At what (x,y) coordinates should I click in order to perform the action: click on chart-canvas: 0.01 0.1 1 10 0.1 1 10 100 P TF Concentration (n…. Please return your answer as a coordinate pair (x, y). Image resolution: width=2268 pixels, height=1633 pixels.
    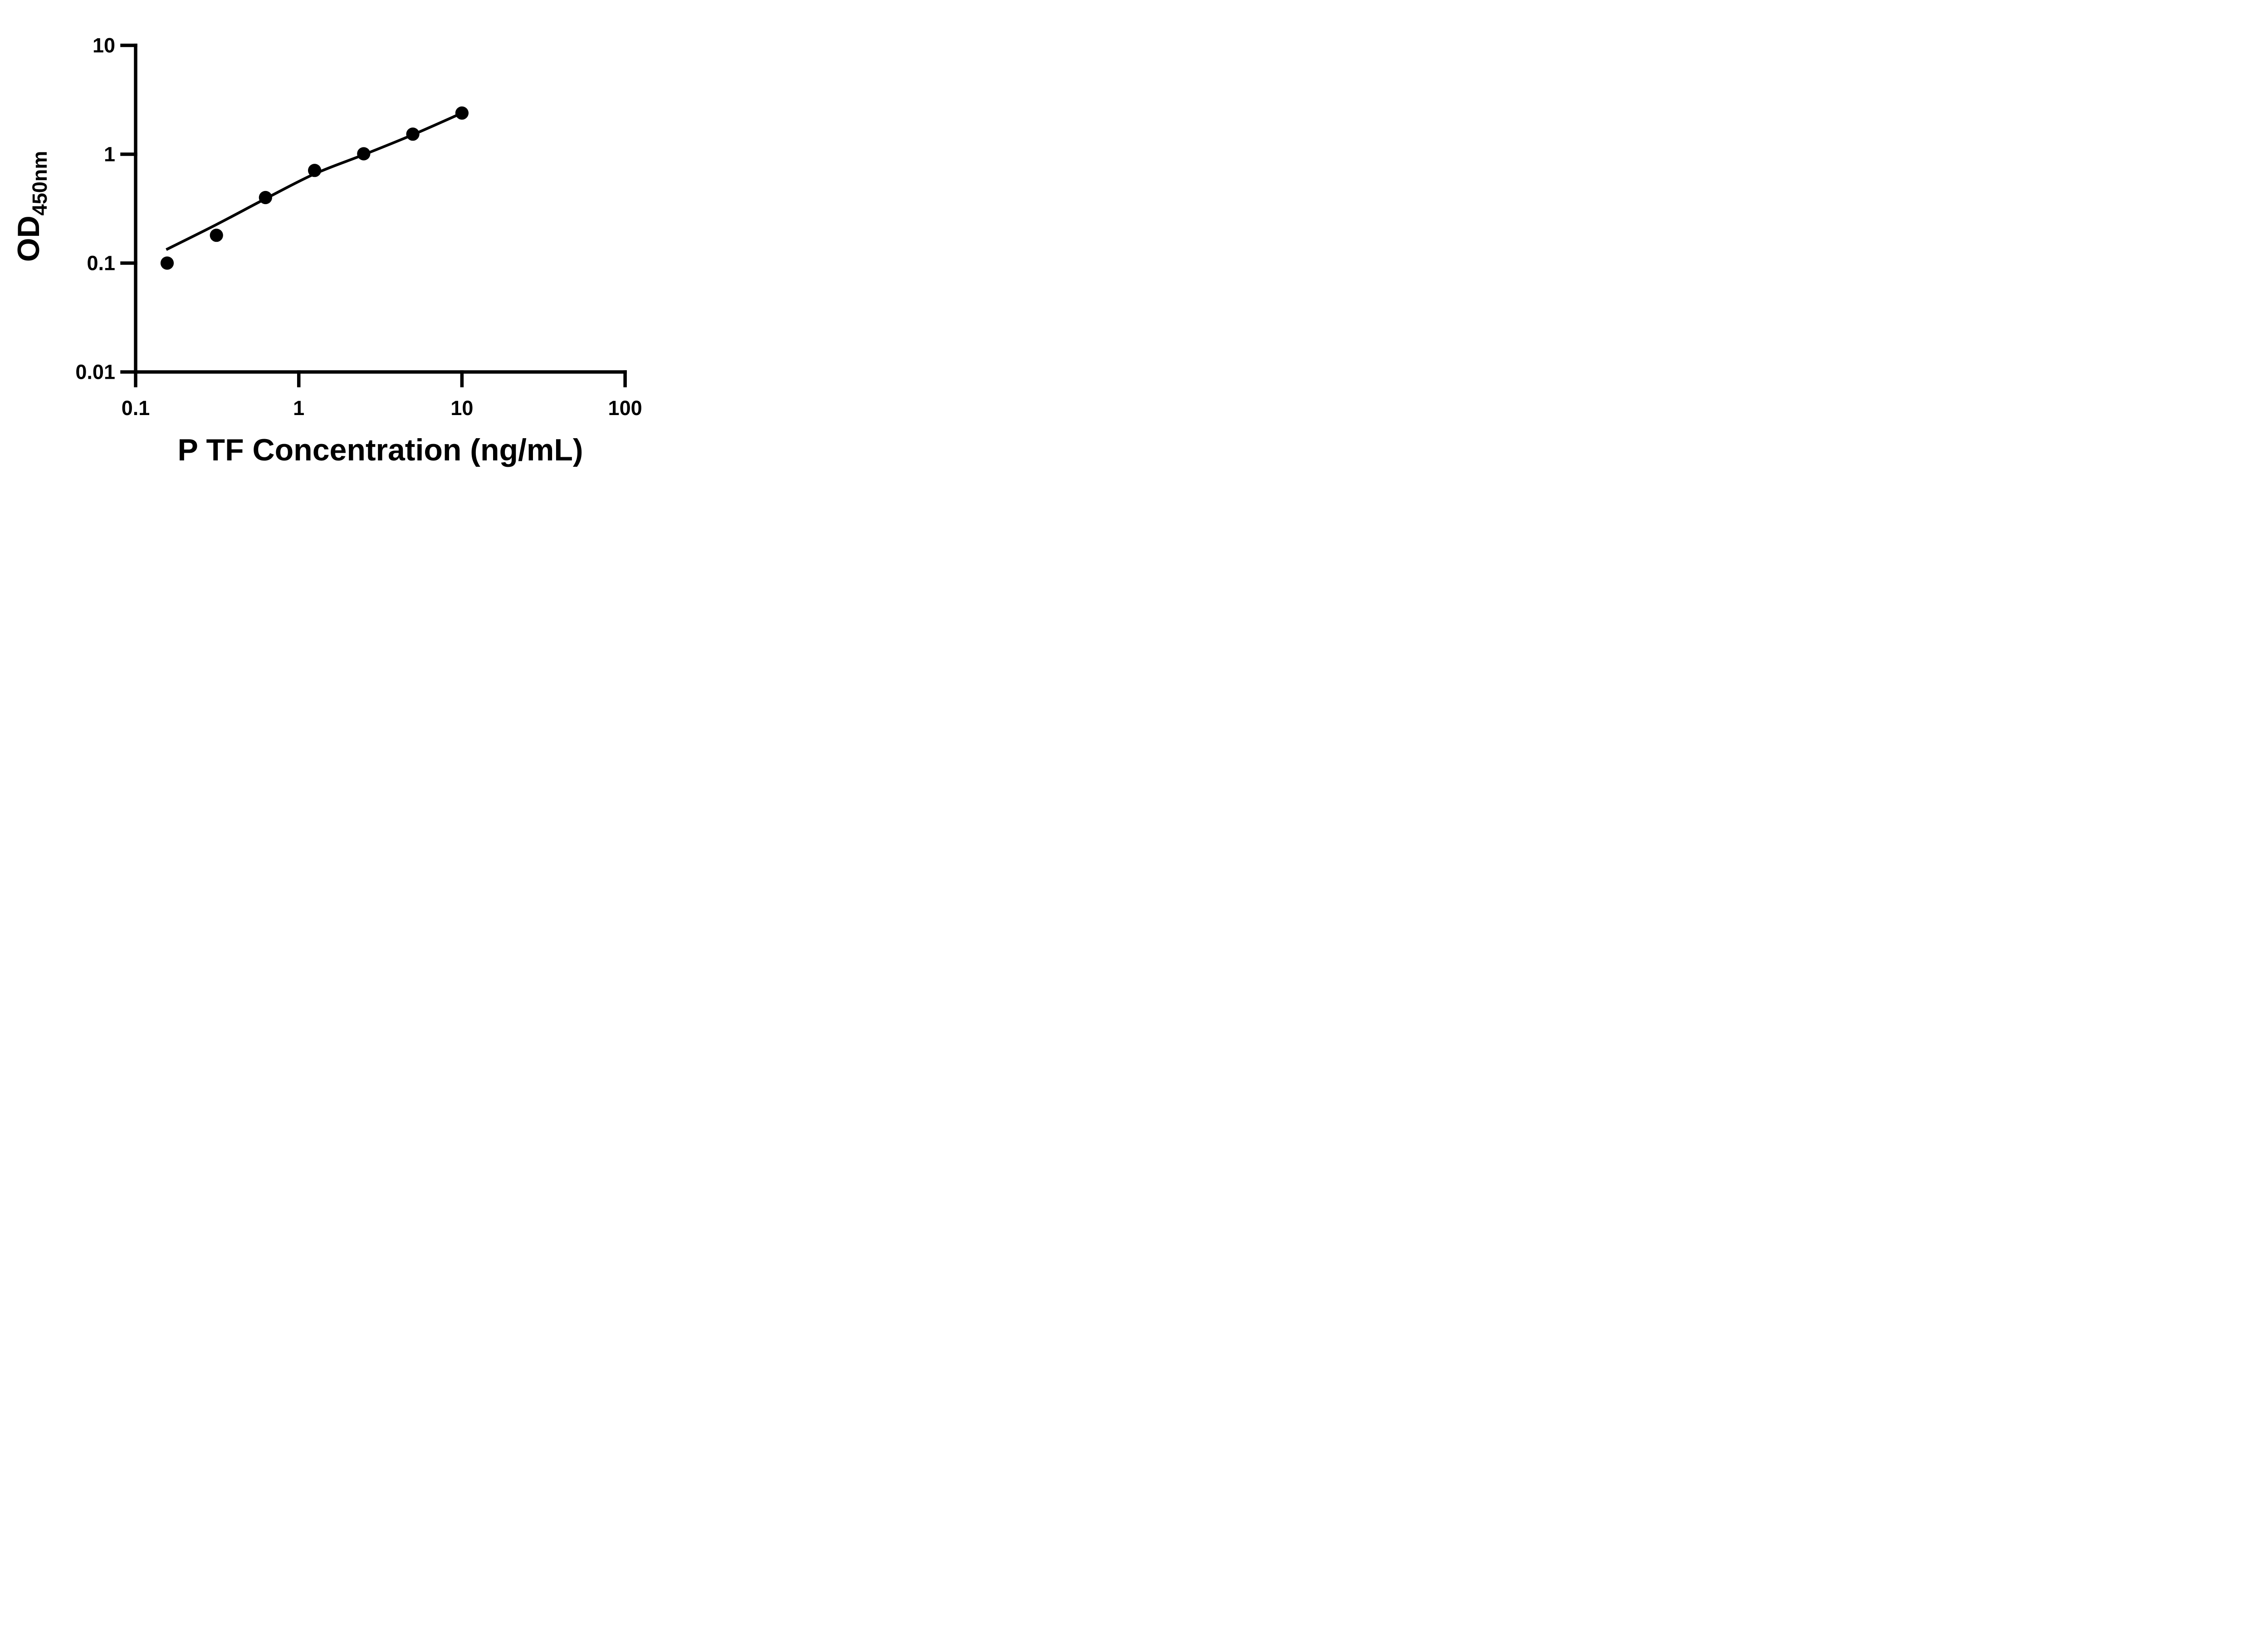
    Looking at the image, I should click on (326, 251).